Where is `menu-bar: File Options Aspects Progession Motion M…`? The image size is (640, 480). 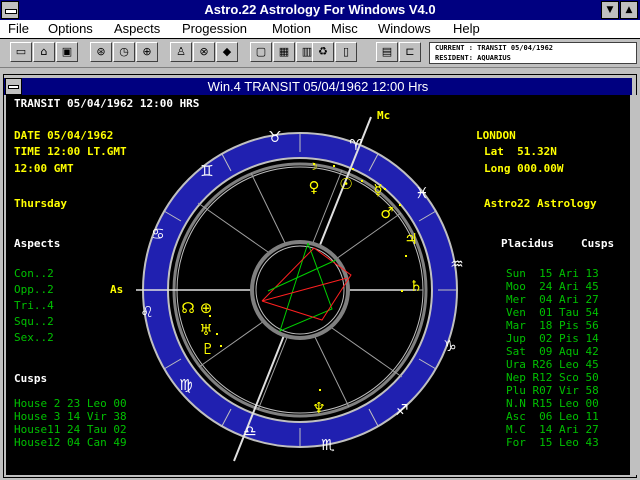 menu-bar: File Options Aspects Progession Motion M… is located at coordinates (320, 29).